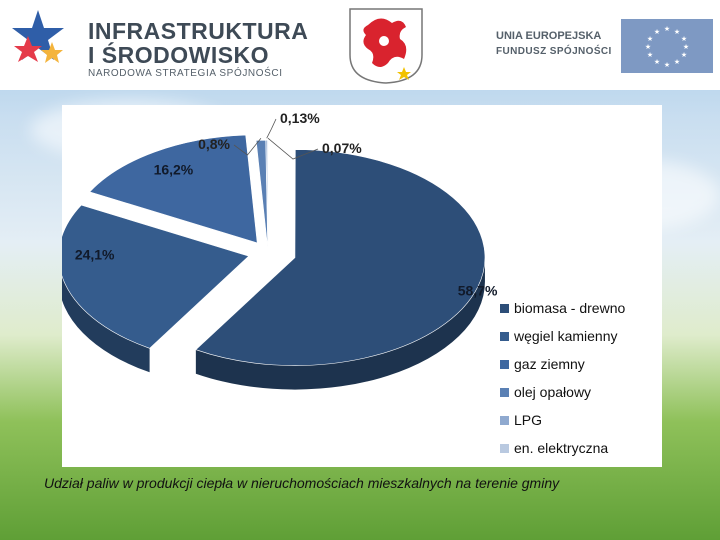 Image resolution: width=720 pixels, height=540 pixels. Describe the element at coordinates (549, 36) in the screenshot. I see `eu-title: UNIA EUROPEJSKA` at that location.